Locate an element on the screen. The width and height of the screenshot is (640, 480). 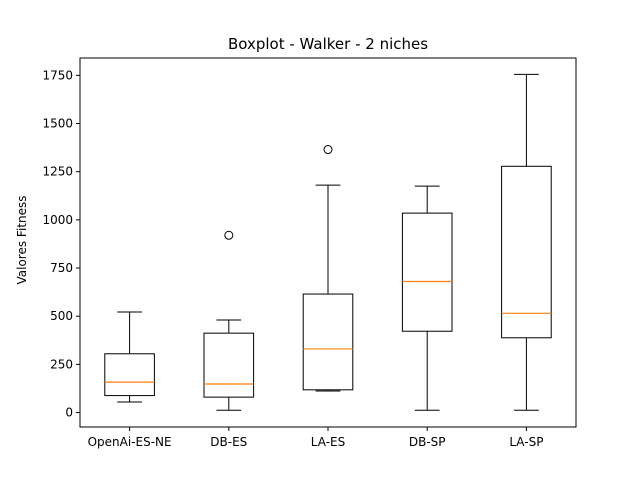
x-tick-label: LA-ES is located at coordinates (328, 442).